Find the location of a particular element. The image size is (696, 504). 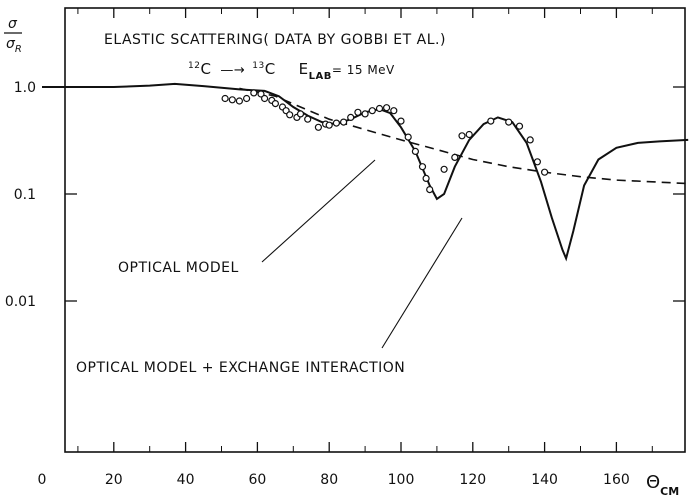

energy-symbol: E is located at coordinates (304, 69).